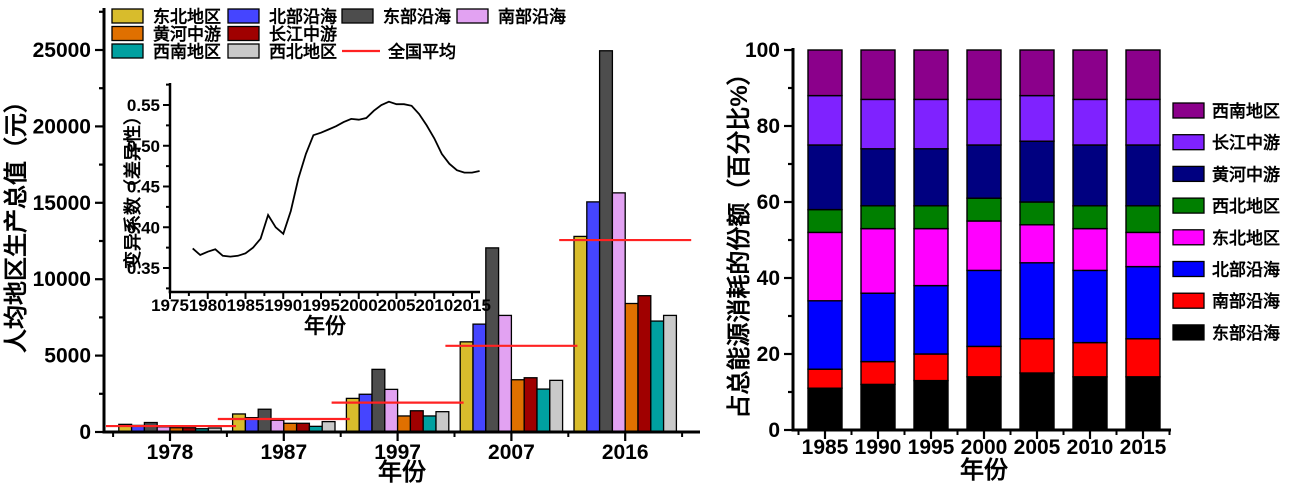 The height and width of the screenshot is (486, 1290). What do you see at coordinates (336, 179) in the screenshot?
I see `cv-curve` at bounding box center [336, 179].